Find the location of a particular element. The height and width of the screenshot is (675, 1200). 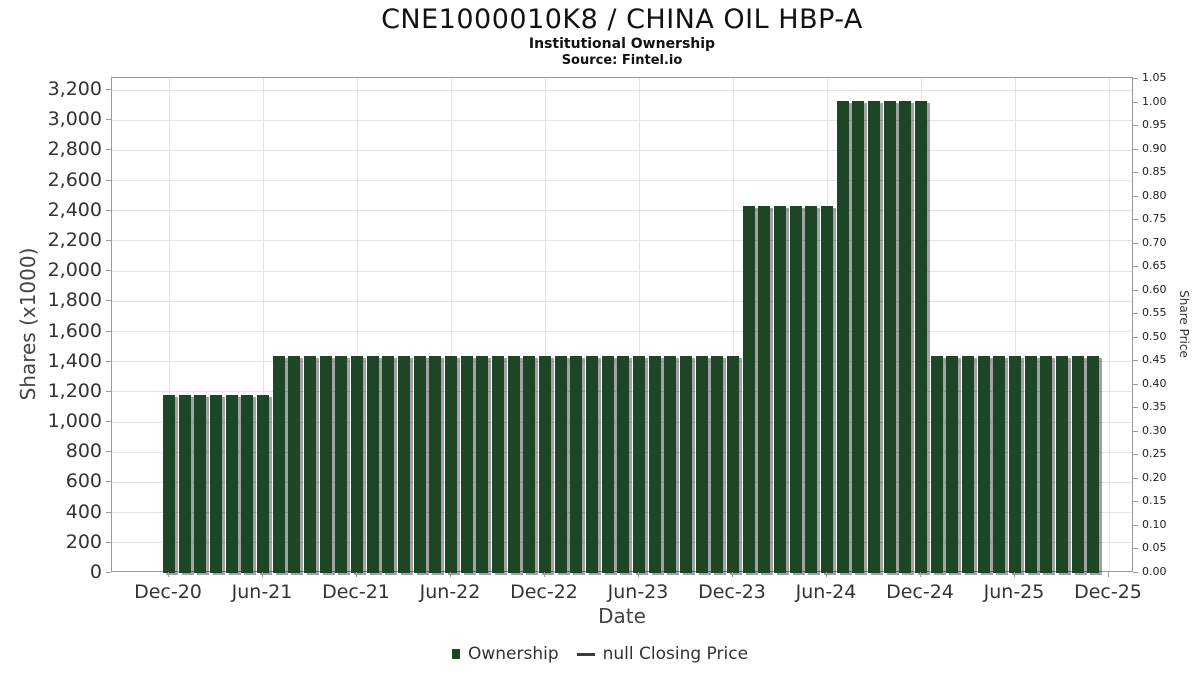

y-left-tick-label: 1,600 is located at coordinates (74, 330).